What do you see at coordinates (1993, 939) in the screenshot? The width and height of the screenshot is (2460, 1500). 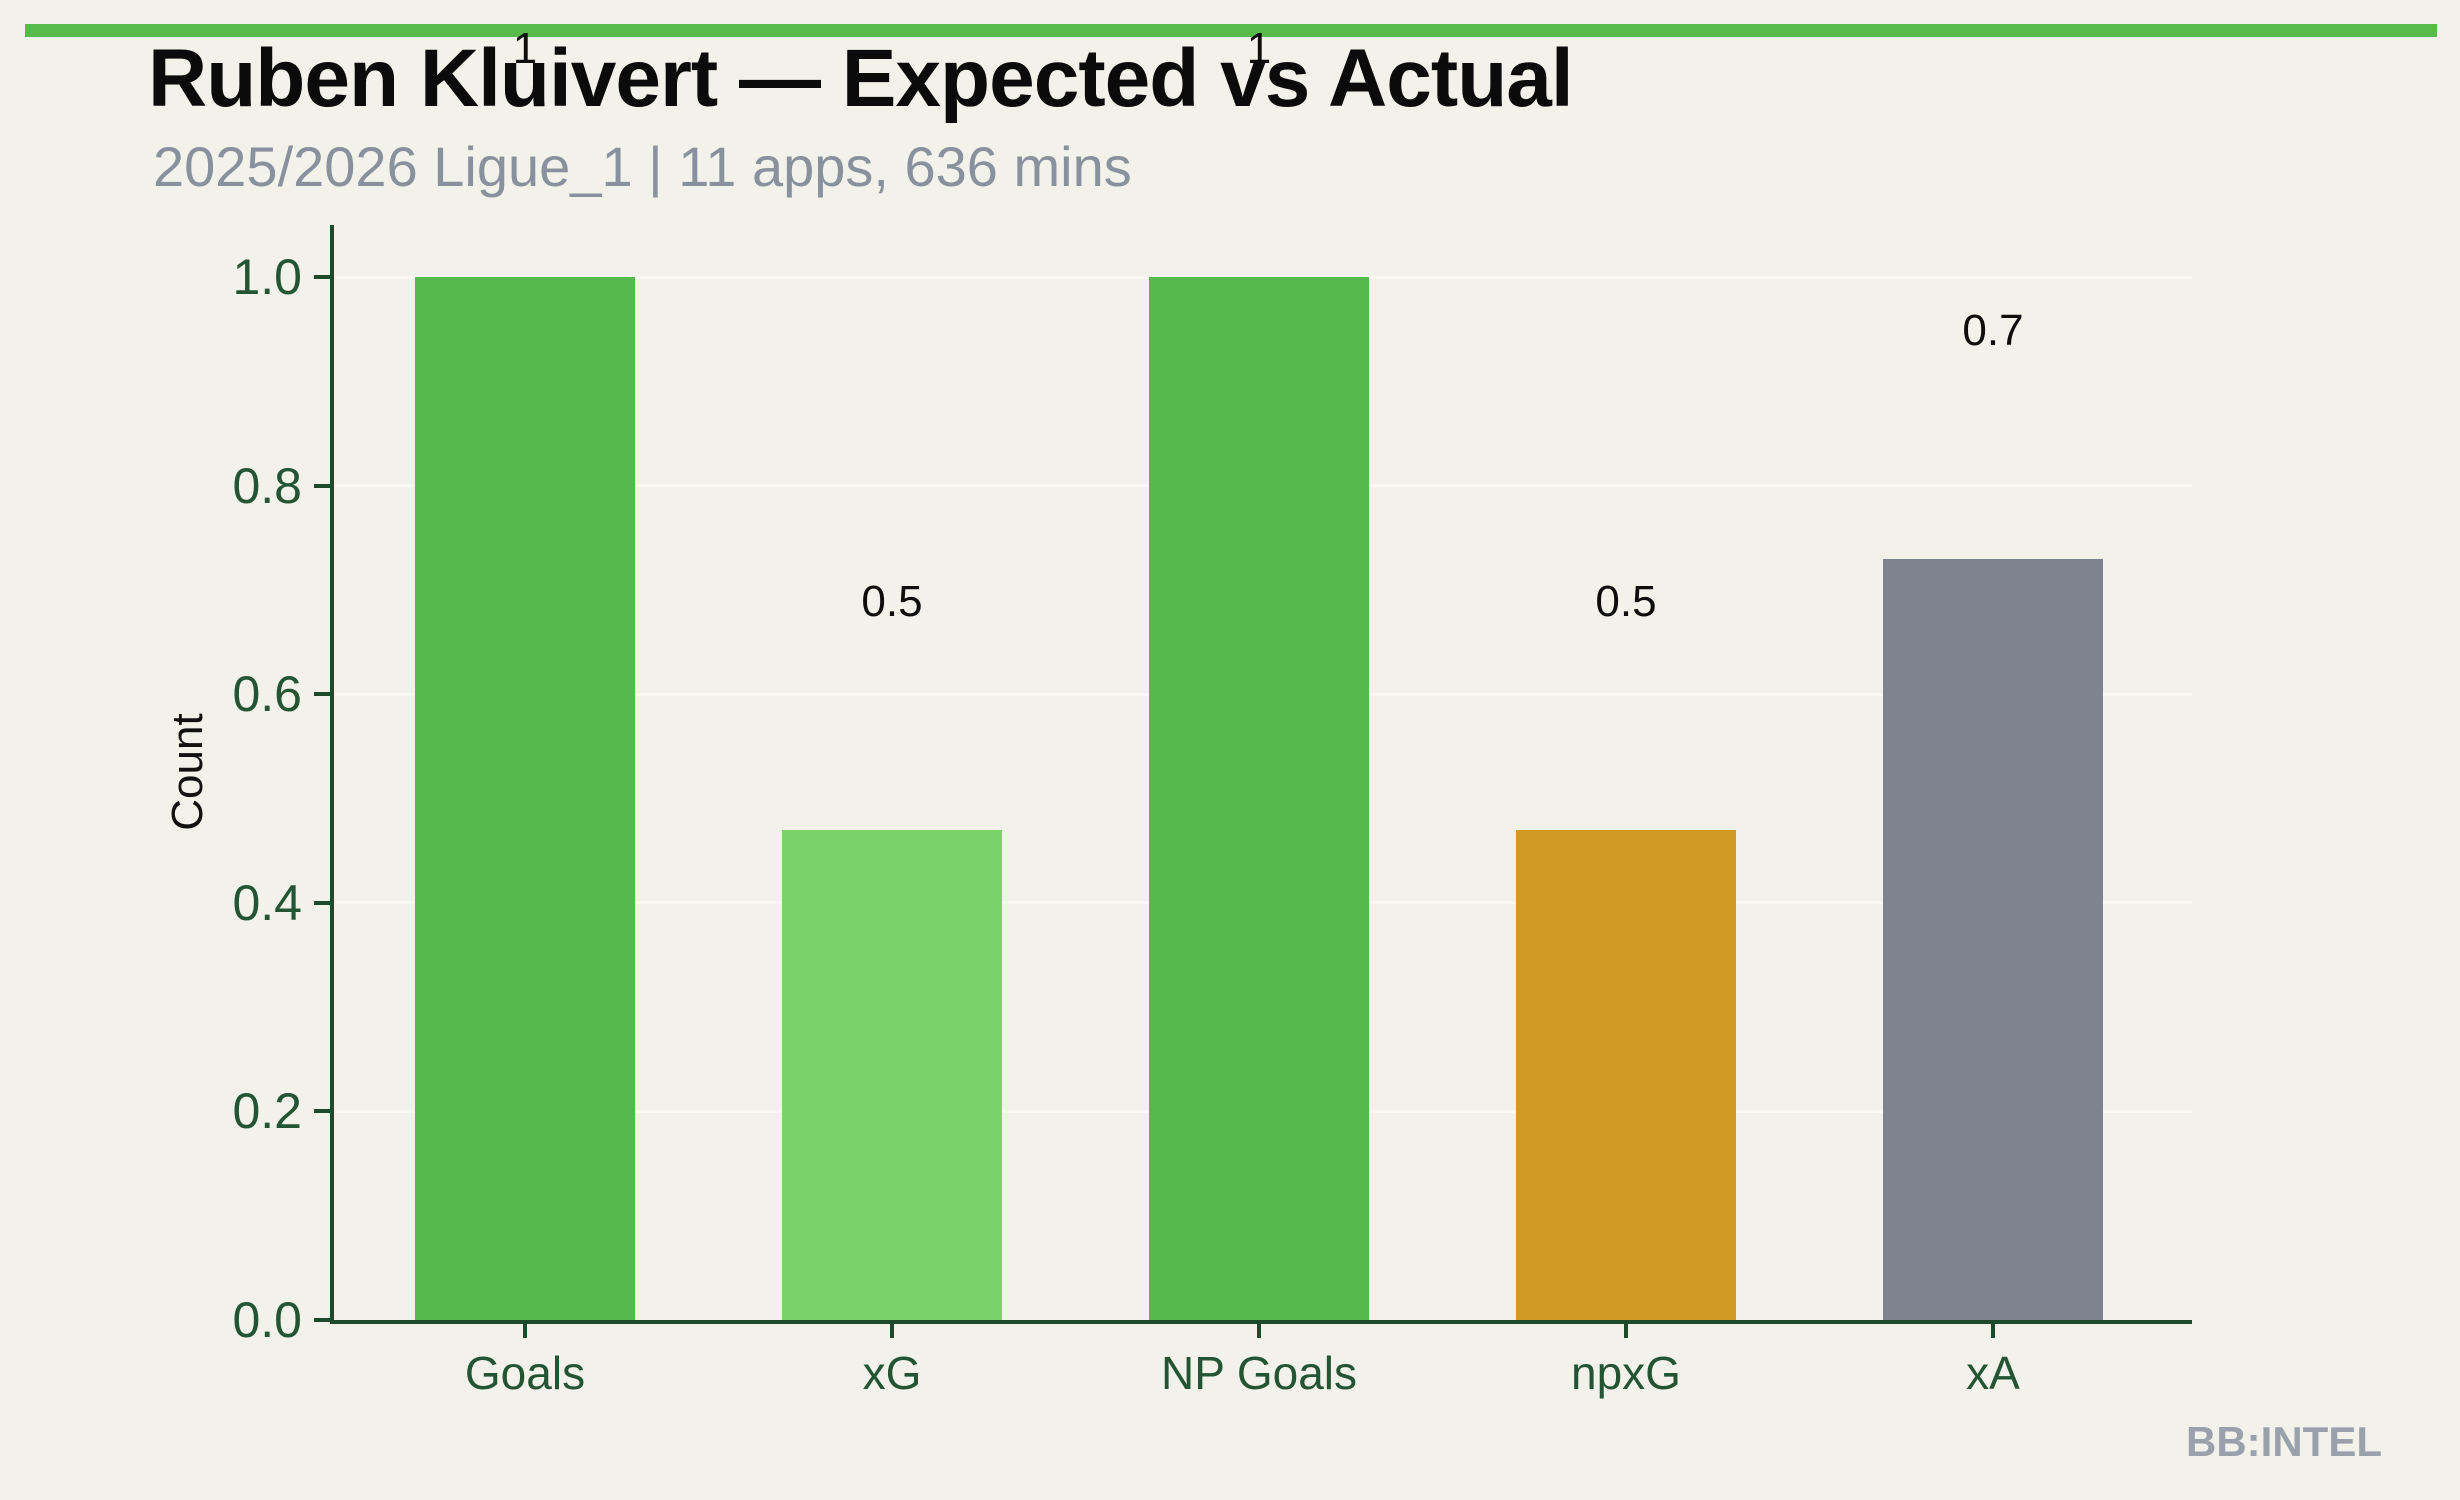 I see `bar-xa` at bounding box center [1993, 939].